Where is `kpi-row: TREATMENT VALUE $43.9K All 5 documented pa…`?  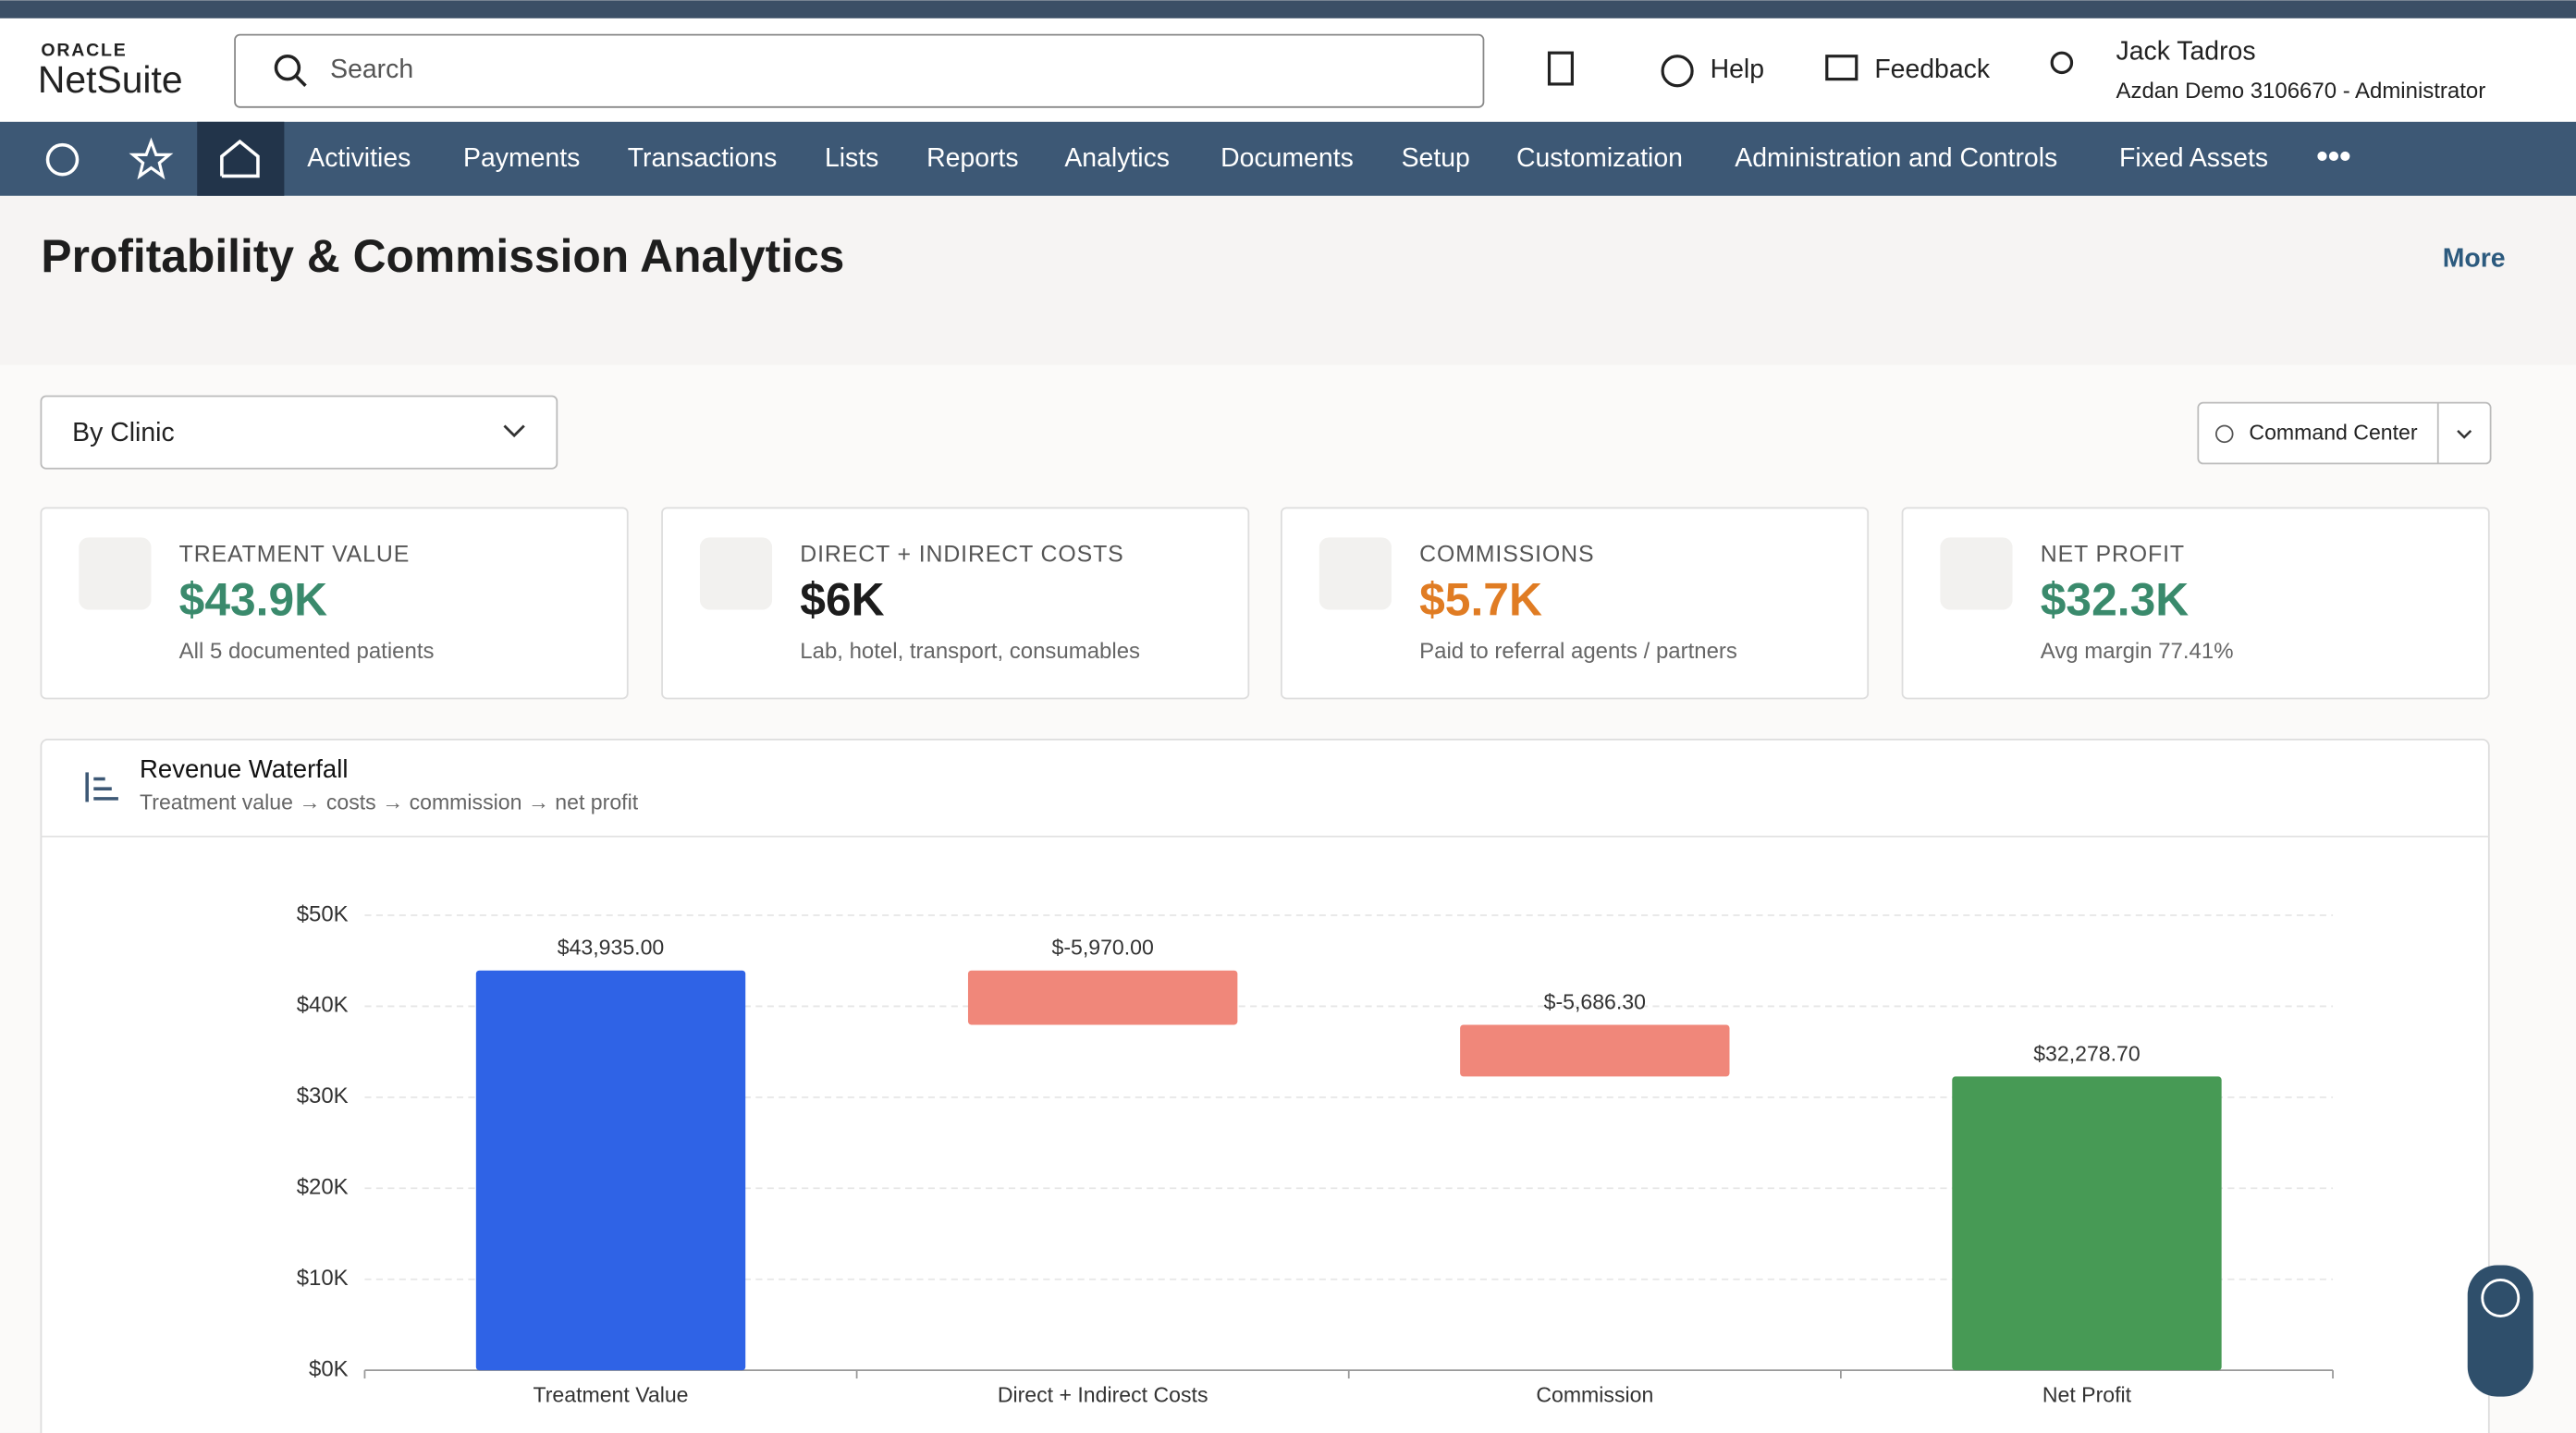 kpi-row: TREATMENT VALUE $43.9K All 5 documented pa… is located at coordinates (1265, 603).